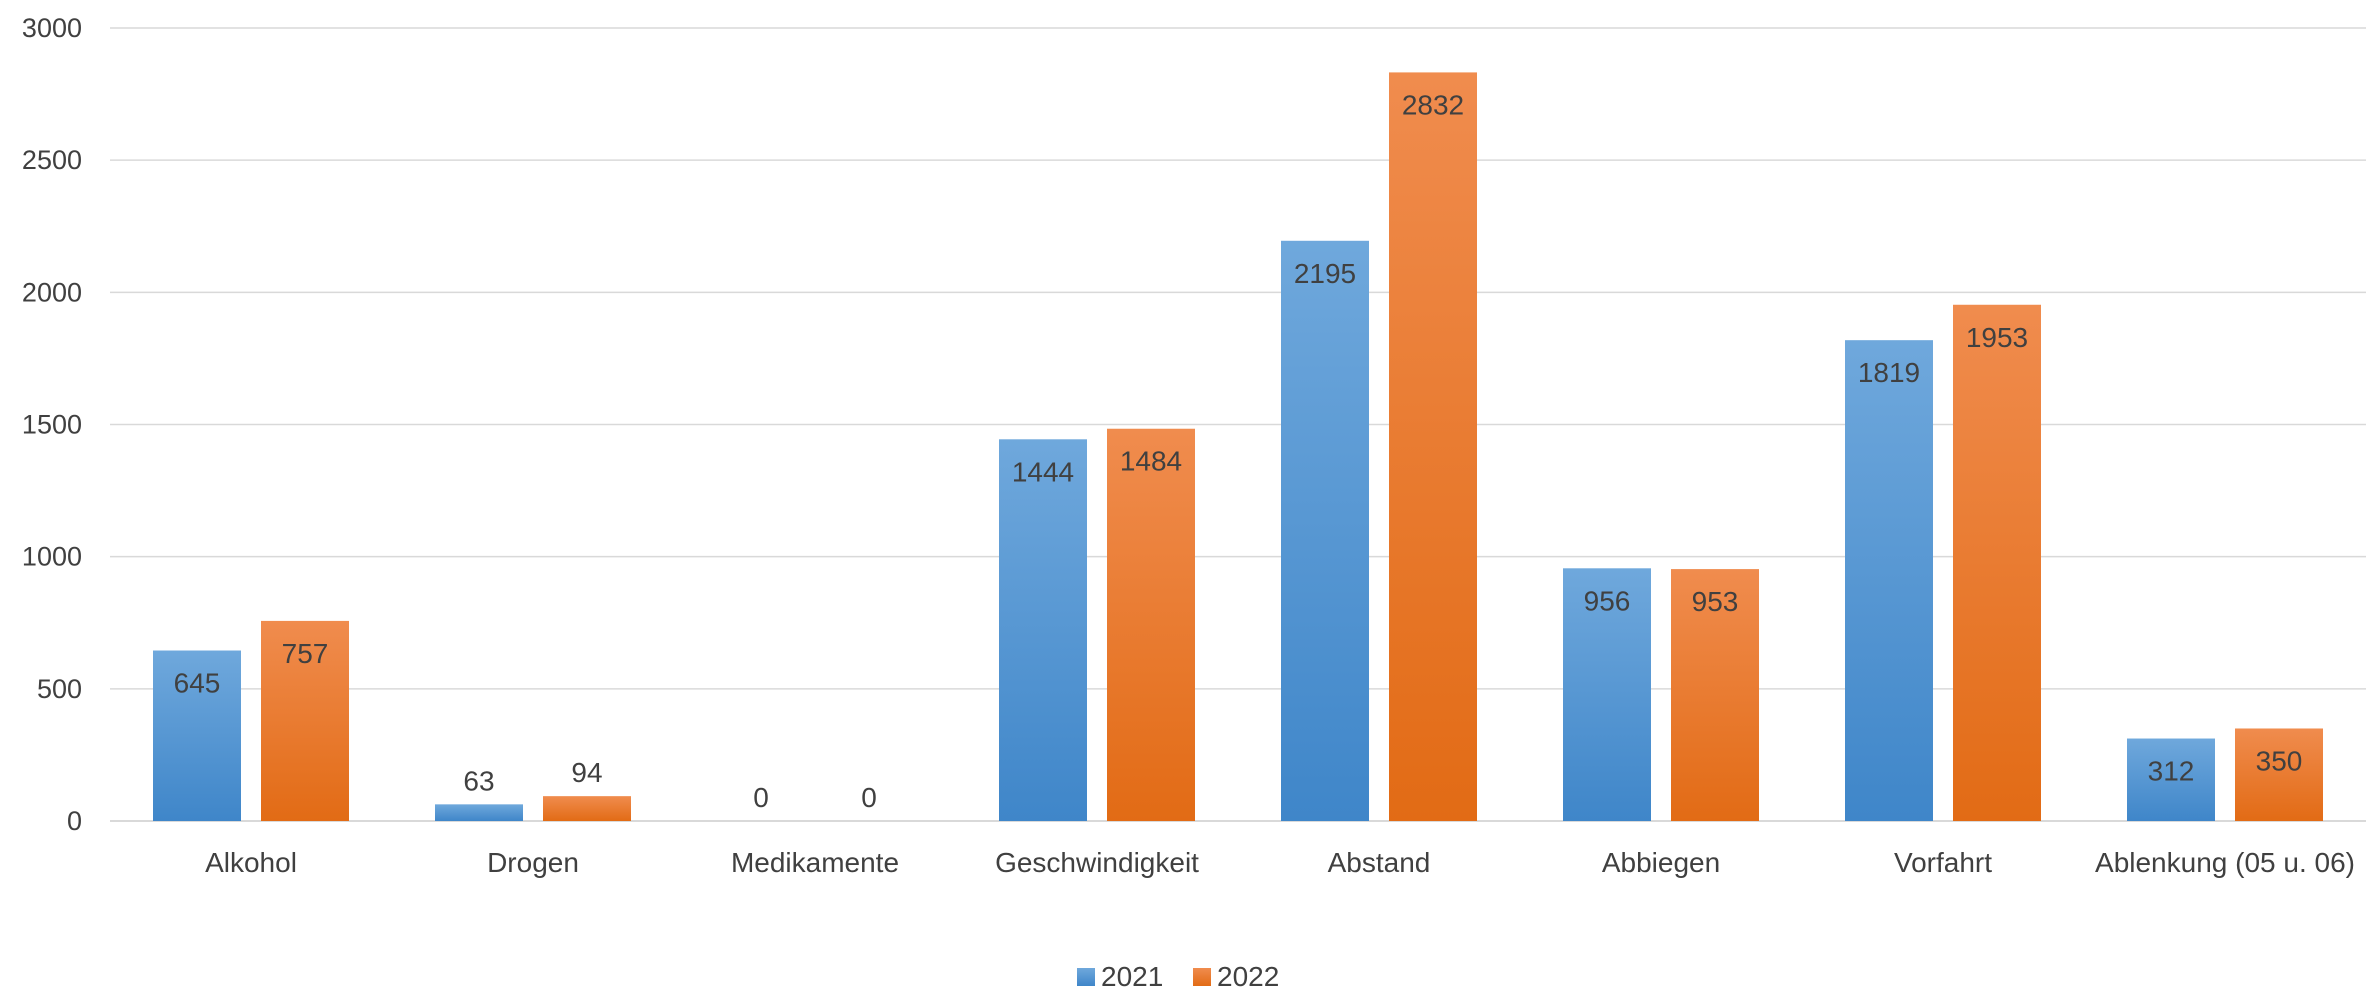 The height and width of the screenshot is (1000, 2366). What do you see at coordinates (1997, 337) in the screenshot?
I see `data-label: 1953` at bounding box center [1997, 337].